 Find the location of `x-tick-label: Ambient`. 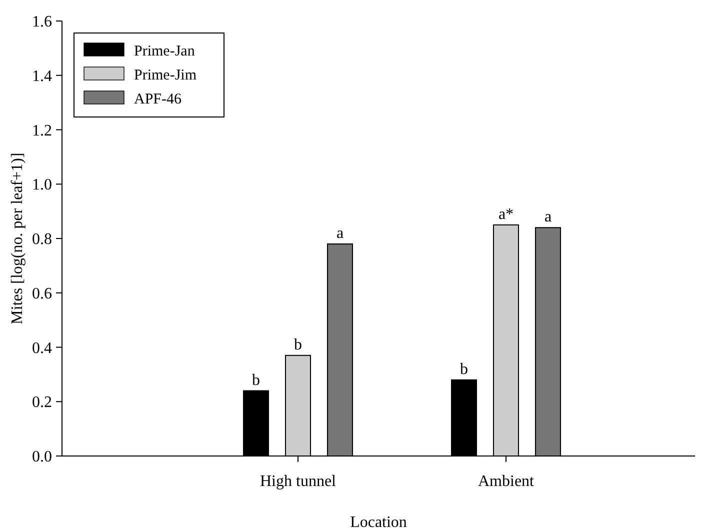

x-tick-label: Ambient is located at coordinates (506, 481).